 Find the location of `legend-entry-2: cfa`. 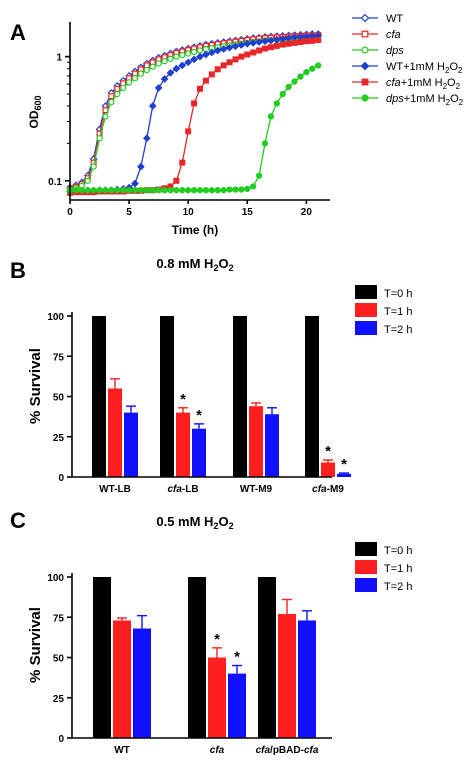

legend-entry-2: cfa is located at coordinates (376, 35).